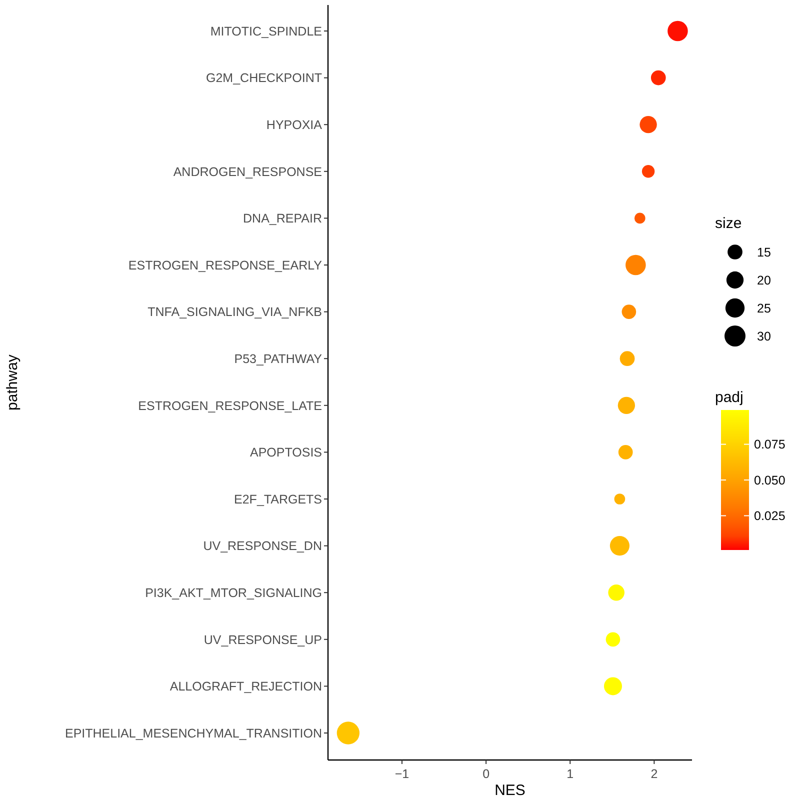 This screenshot has width=797, height=803. What do you see at coordinates (263, 639) in the screenshot?
I see `y-tick-label: UV_RESPONSE_UP` at bounding box center [263, 639].